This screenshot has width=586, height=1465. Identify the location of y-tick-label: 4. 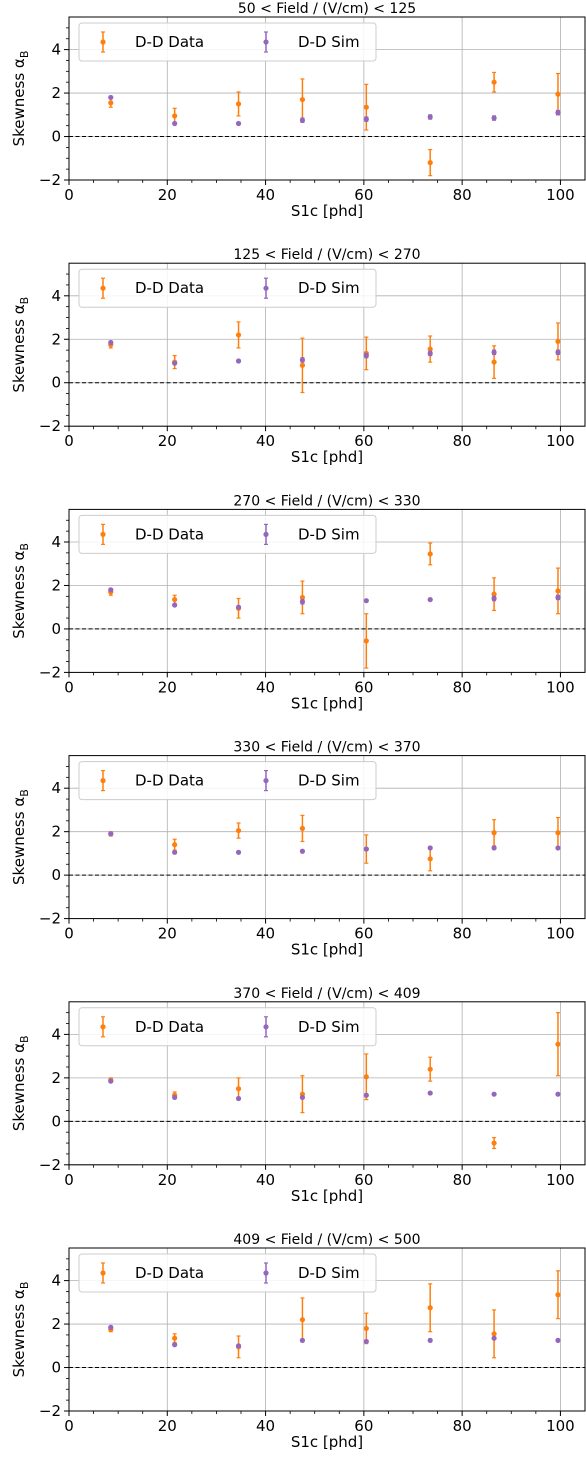
(56, 1281).